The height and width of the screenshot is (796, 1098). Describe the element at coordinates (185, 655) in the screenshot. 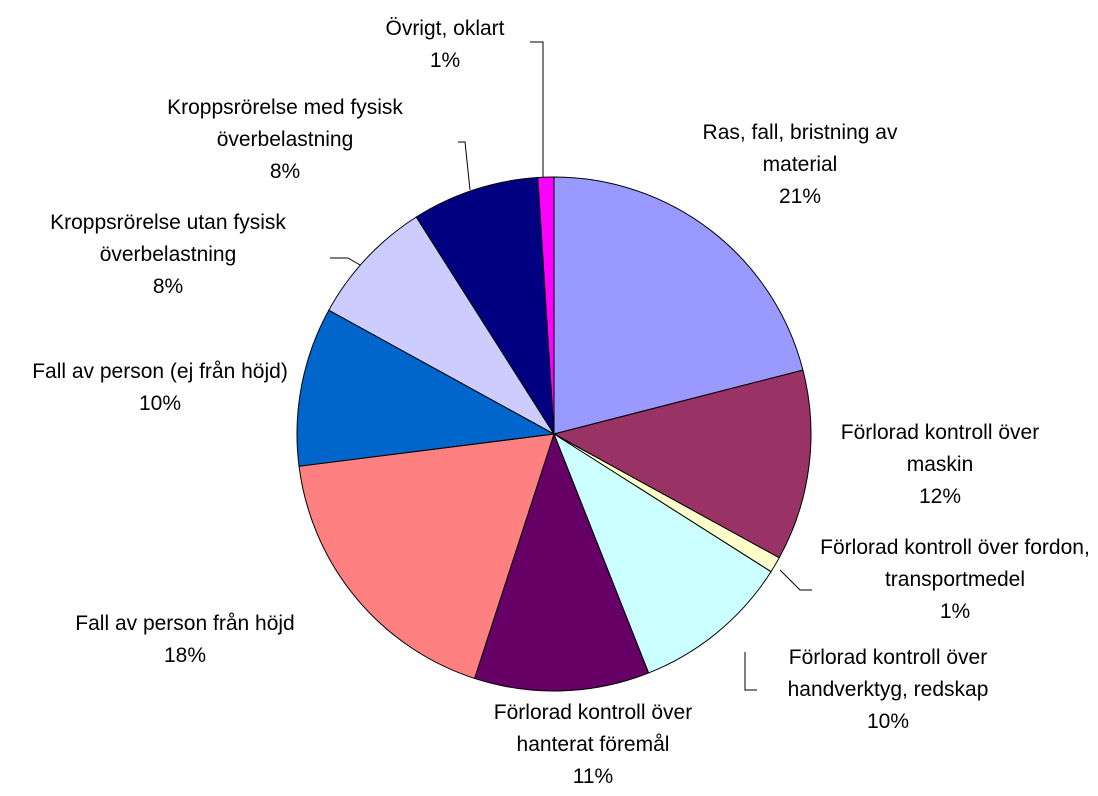

I see `value-label: 18%` at that location.